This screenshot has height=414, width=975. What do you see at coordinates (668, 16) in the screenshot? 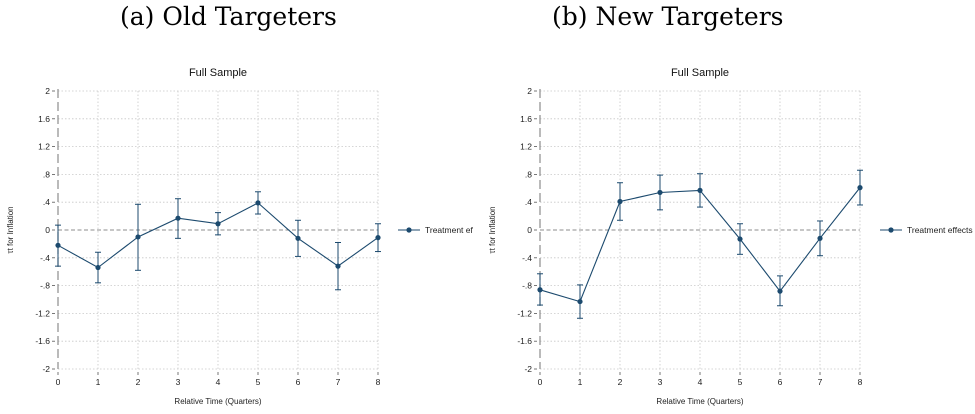
I see `panel-b-caption: (b) New Targeters` at bounding box center [668, 16].